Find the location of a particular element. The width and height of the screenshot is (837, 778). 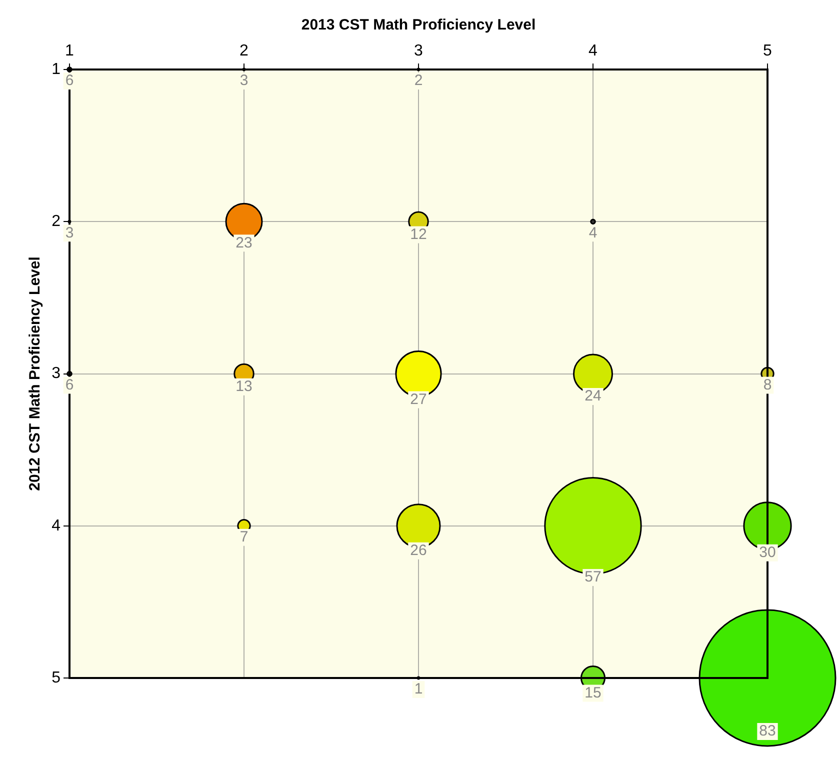

annotation: 8 is located at coordinates (767, 385).